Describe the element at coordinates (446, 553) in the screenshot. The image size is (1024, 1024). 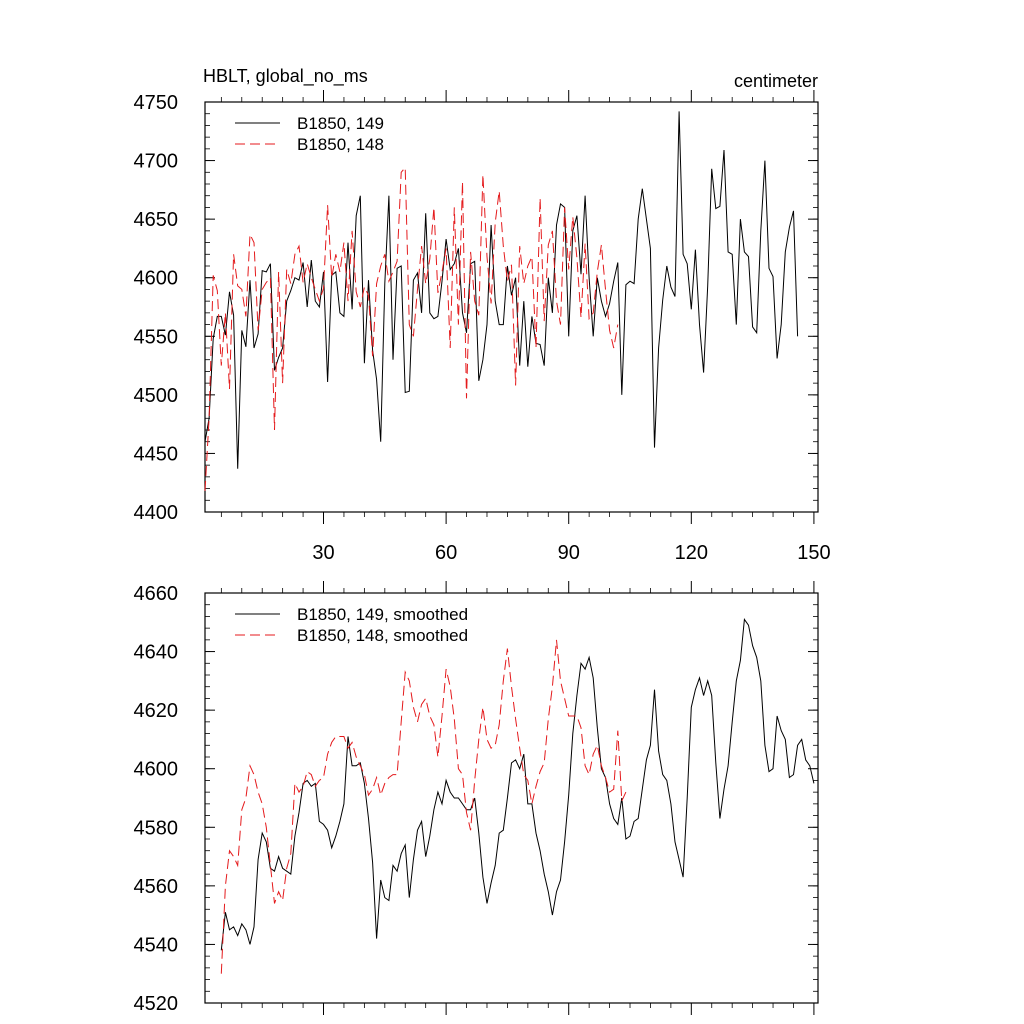
I see `x-tick-label: 60` at that location.